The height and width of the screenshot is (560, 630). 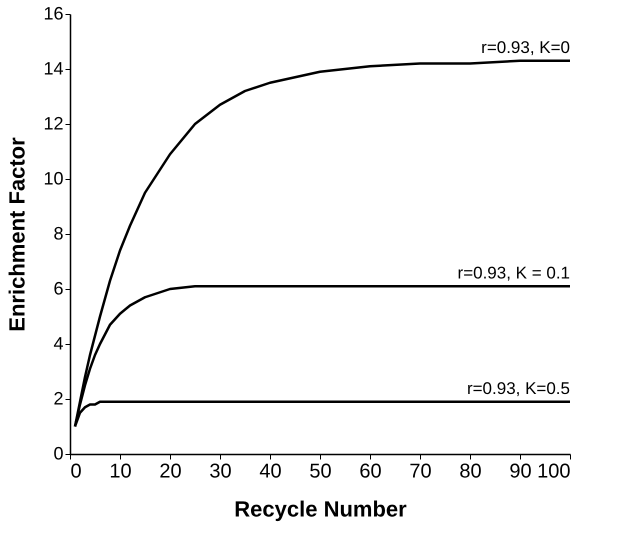 I want to click on x-tick-label: 50, so click(x=320, y=471).